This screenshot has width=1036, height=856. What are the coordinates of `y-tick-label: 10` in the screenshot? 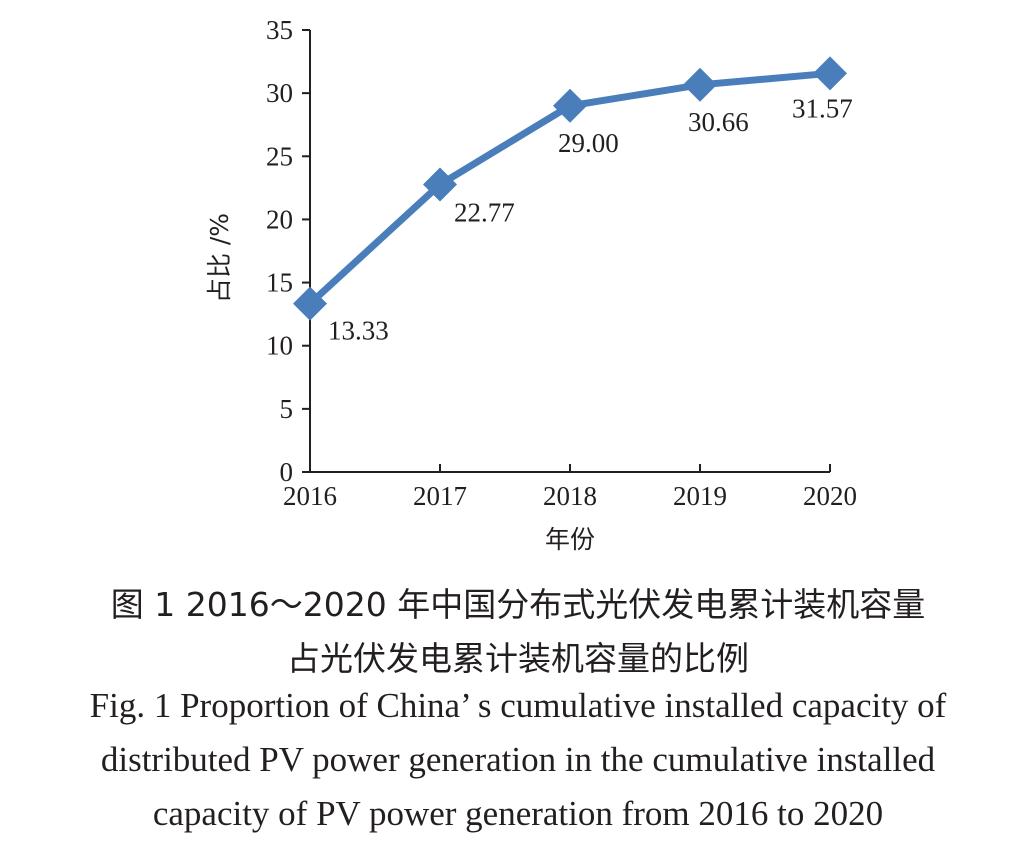 It's located at (279, 346).